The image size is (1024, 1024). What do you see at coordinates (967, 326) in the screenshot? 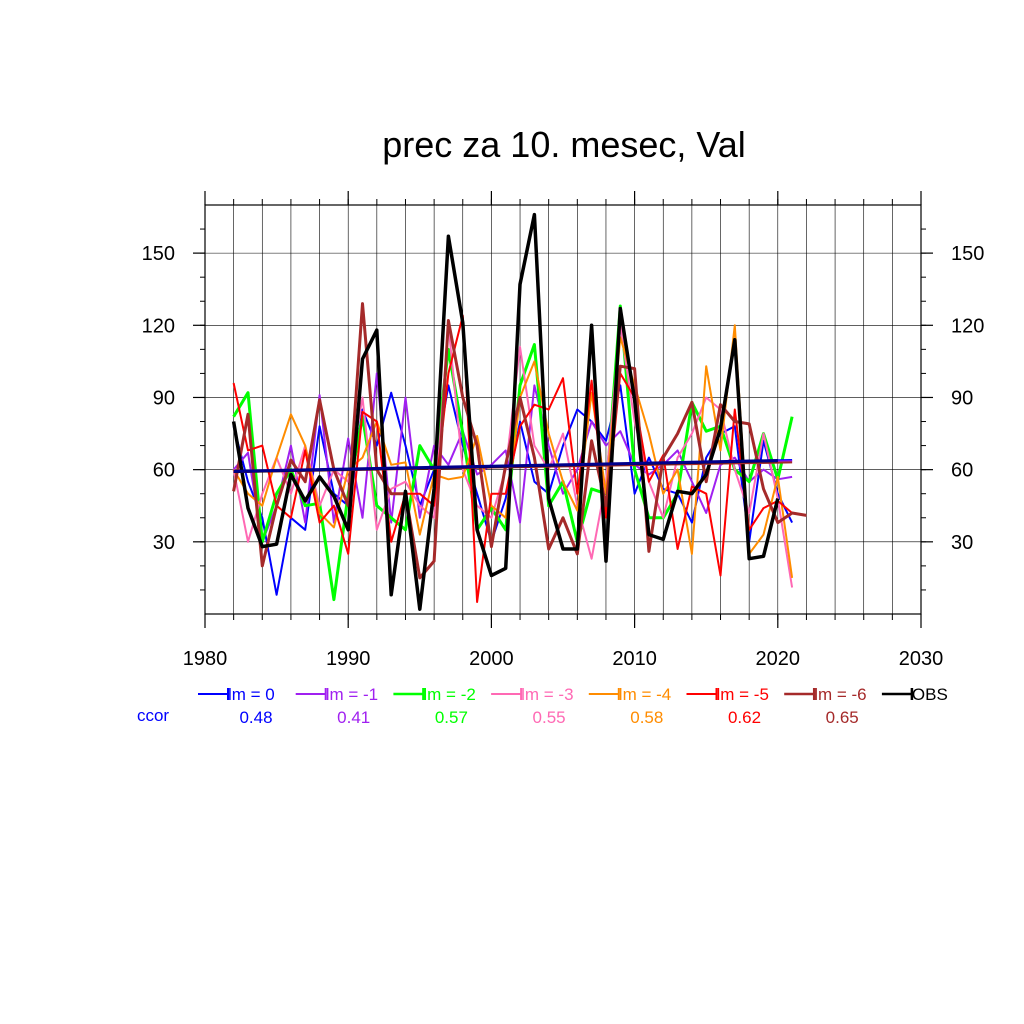
I see `y-tick-label-right: 120` at bounding box center [967, 326].